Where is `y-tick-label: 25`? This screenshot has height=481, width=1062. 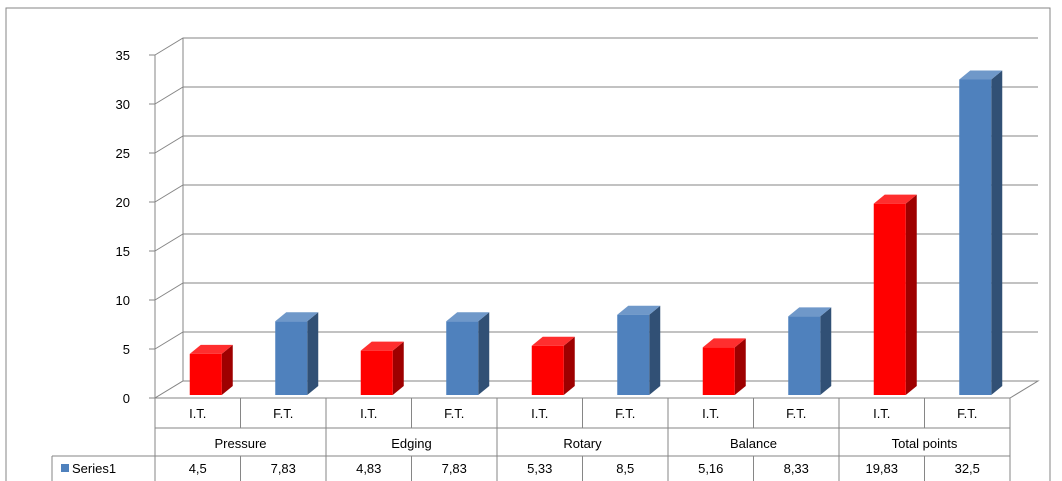 y-tick-label: 25 is located at coordinates (123, 153).